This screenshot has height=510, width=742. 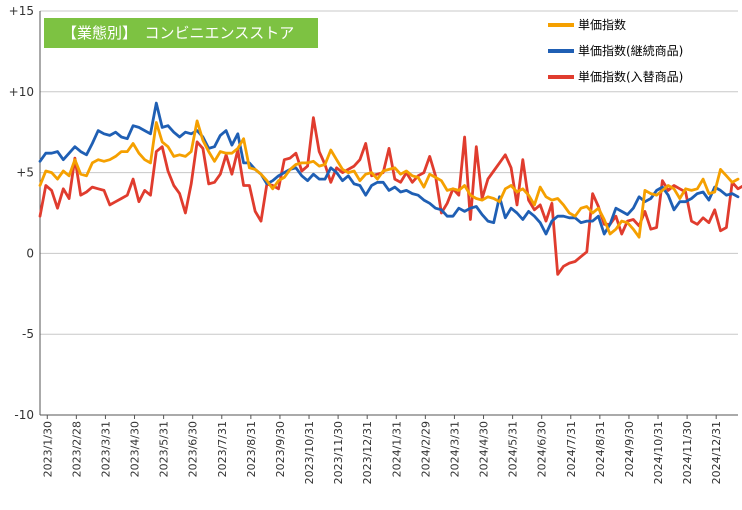 What do you see at coordinates (629, 449) in the screenshot?
I see `x-tick-label: 2024/9/30` at bounding box center [629, 449].